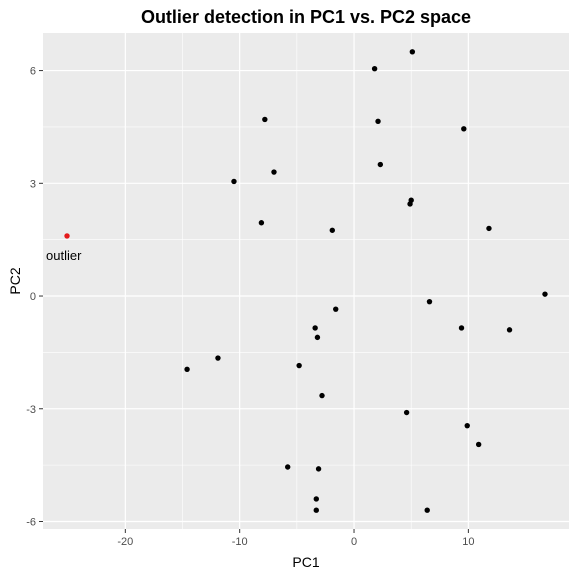  I want to click on outlier-point, so click(67, 236).